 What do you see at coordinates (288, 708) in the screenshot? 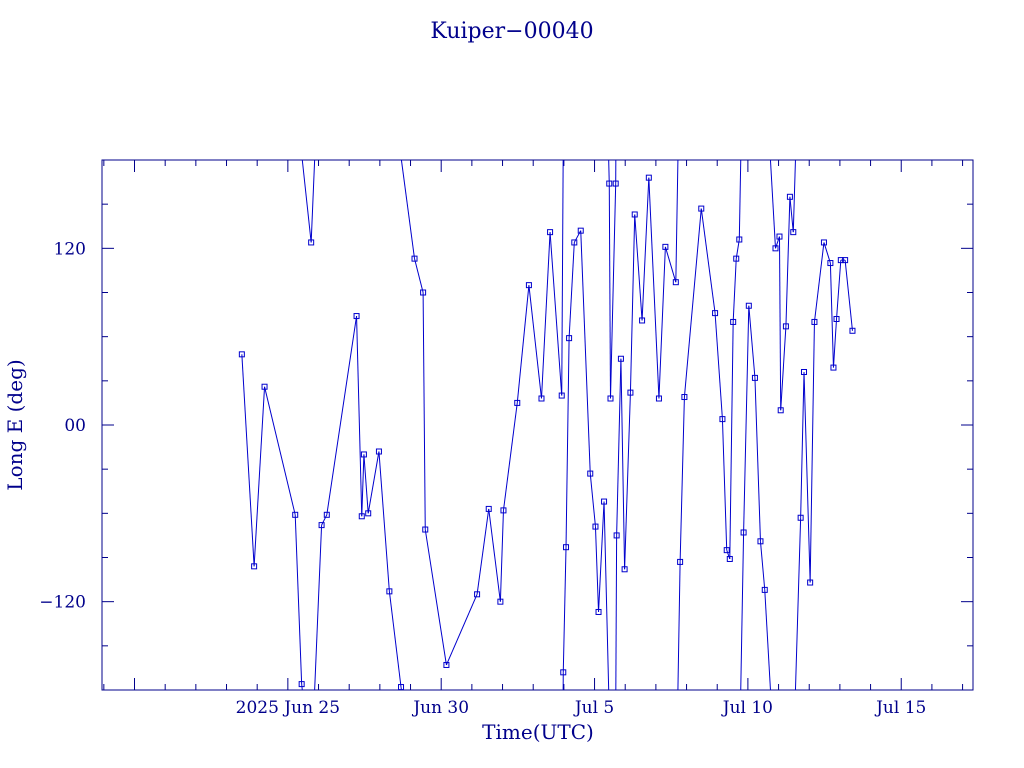
I see `x-tick-label: 2025 Jun 25` at bounding box center [288, 708].